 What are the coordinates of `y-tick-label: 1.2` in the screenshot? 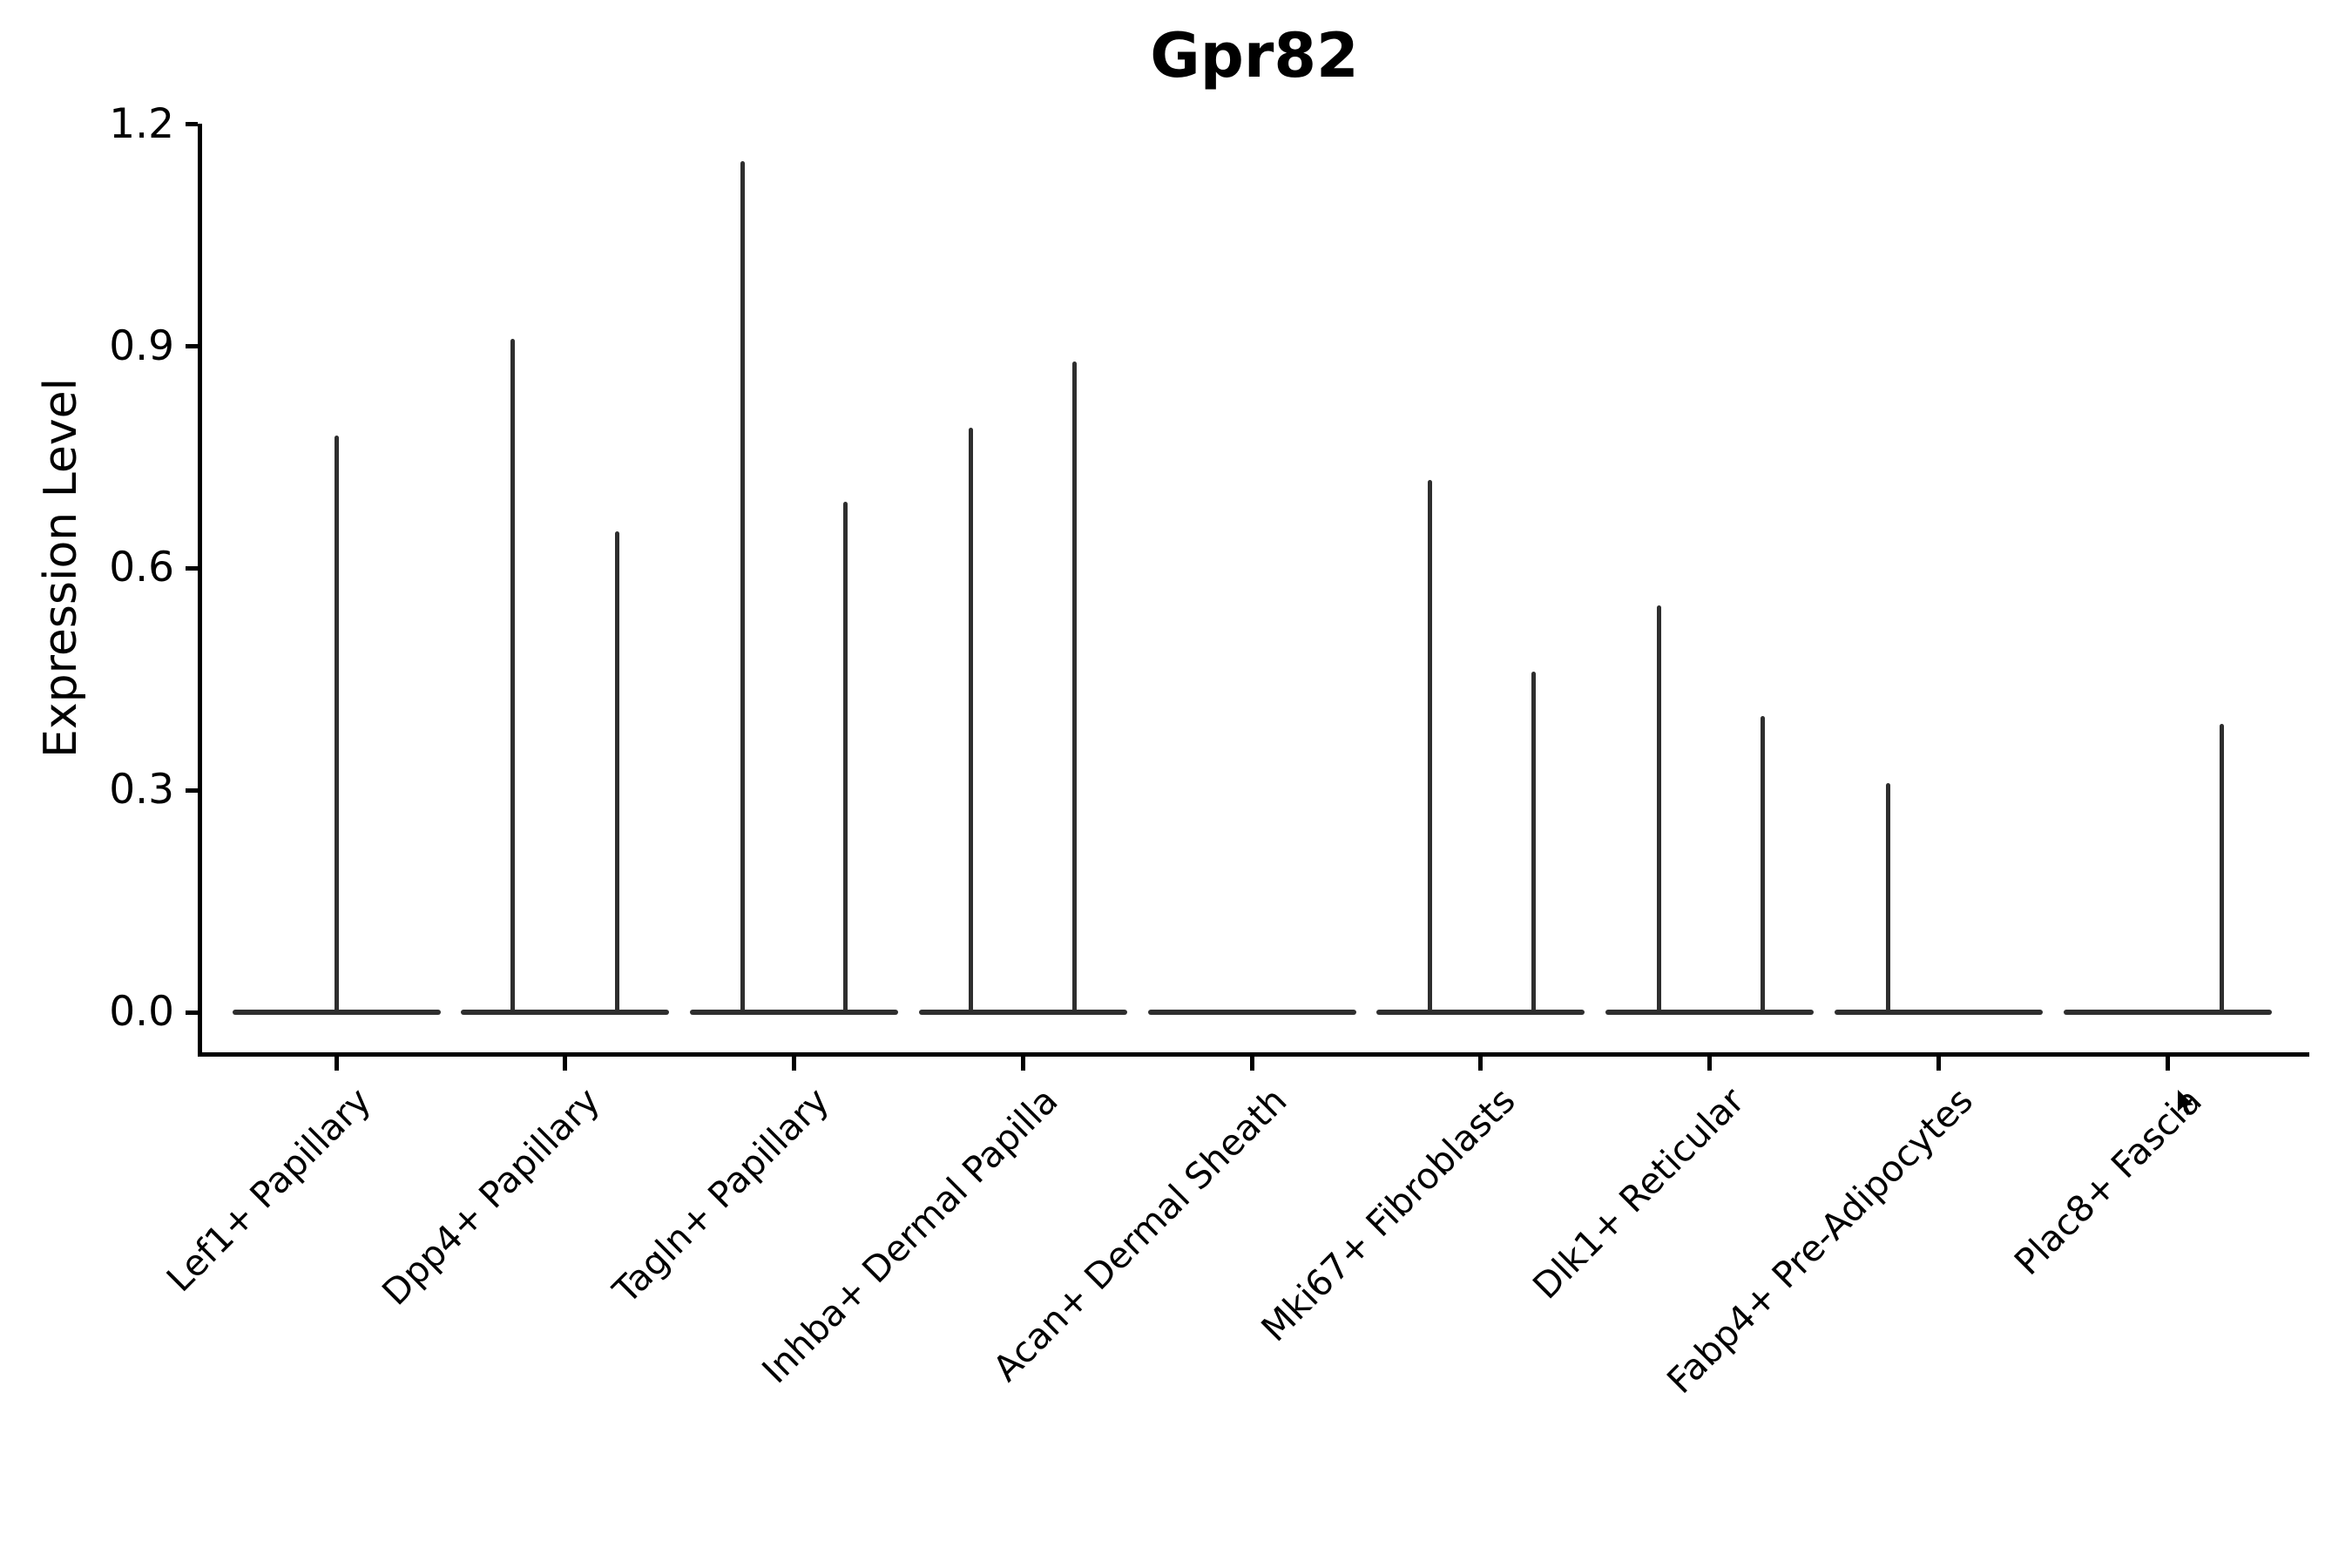 It's located at (141, 124).